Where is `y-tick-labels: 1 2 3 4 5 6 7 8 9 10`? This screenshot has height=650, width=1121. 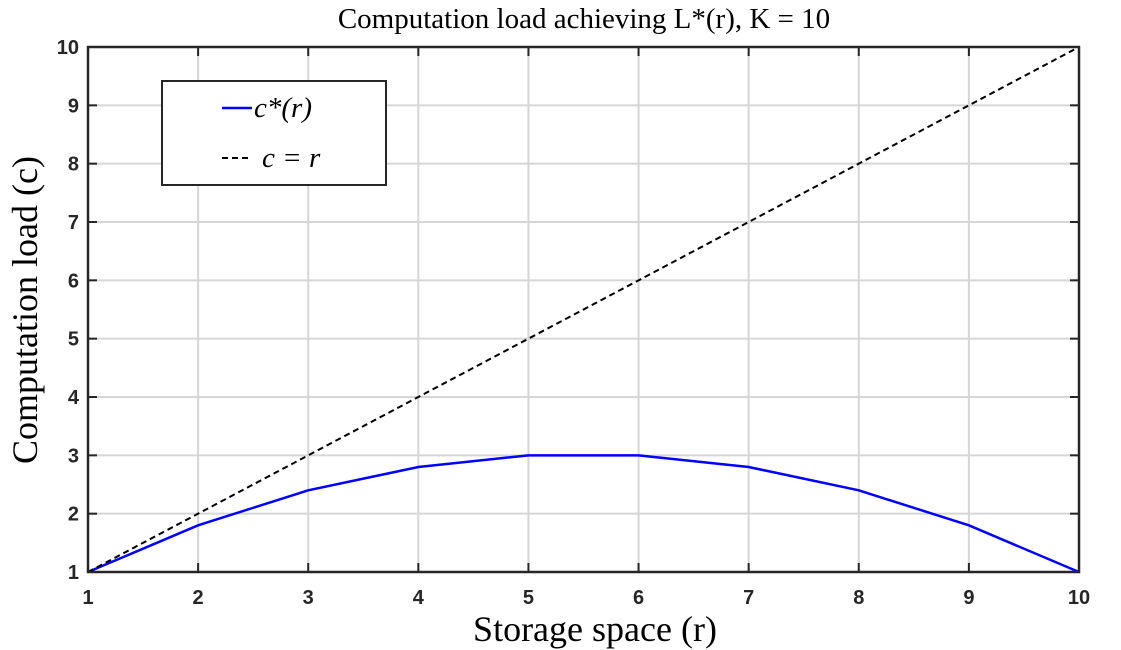 y-tick-labels: 1 2 3 4 5 6 7 8 9 10 is located at coordinates (68, 310).